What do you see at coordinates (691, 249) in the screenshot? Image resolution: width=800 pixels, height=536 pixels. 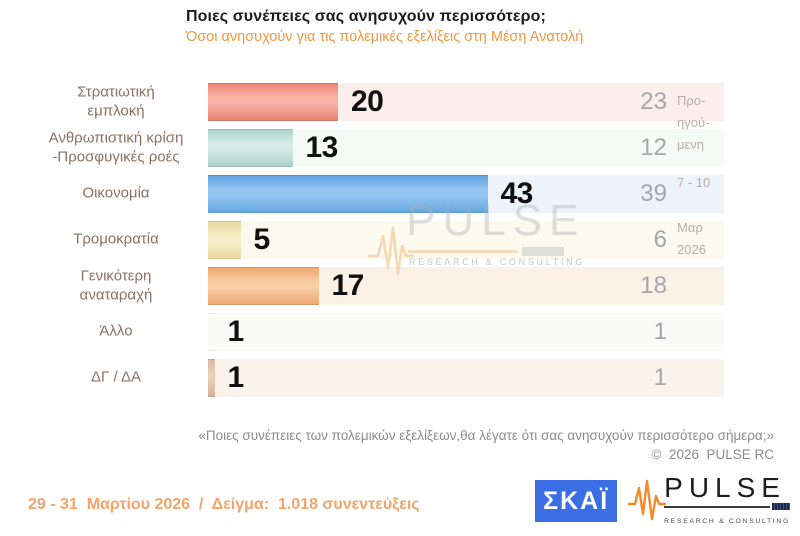 I see `previous-period-label: 2026` at bounding box center [691, 249].